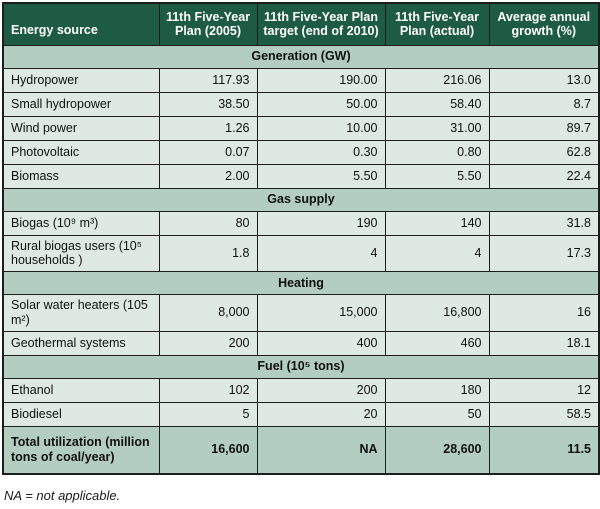 The height and width of the screenshot is (509, 600). I want to click on value-cell: 0.07, so click(208, 152).